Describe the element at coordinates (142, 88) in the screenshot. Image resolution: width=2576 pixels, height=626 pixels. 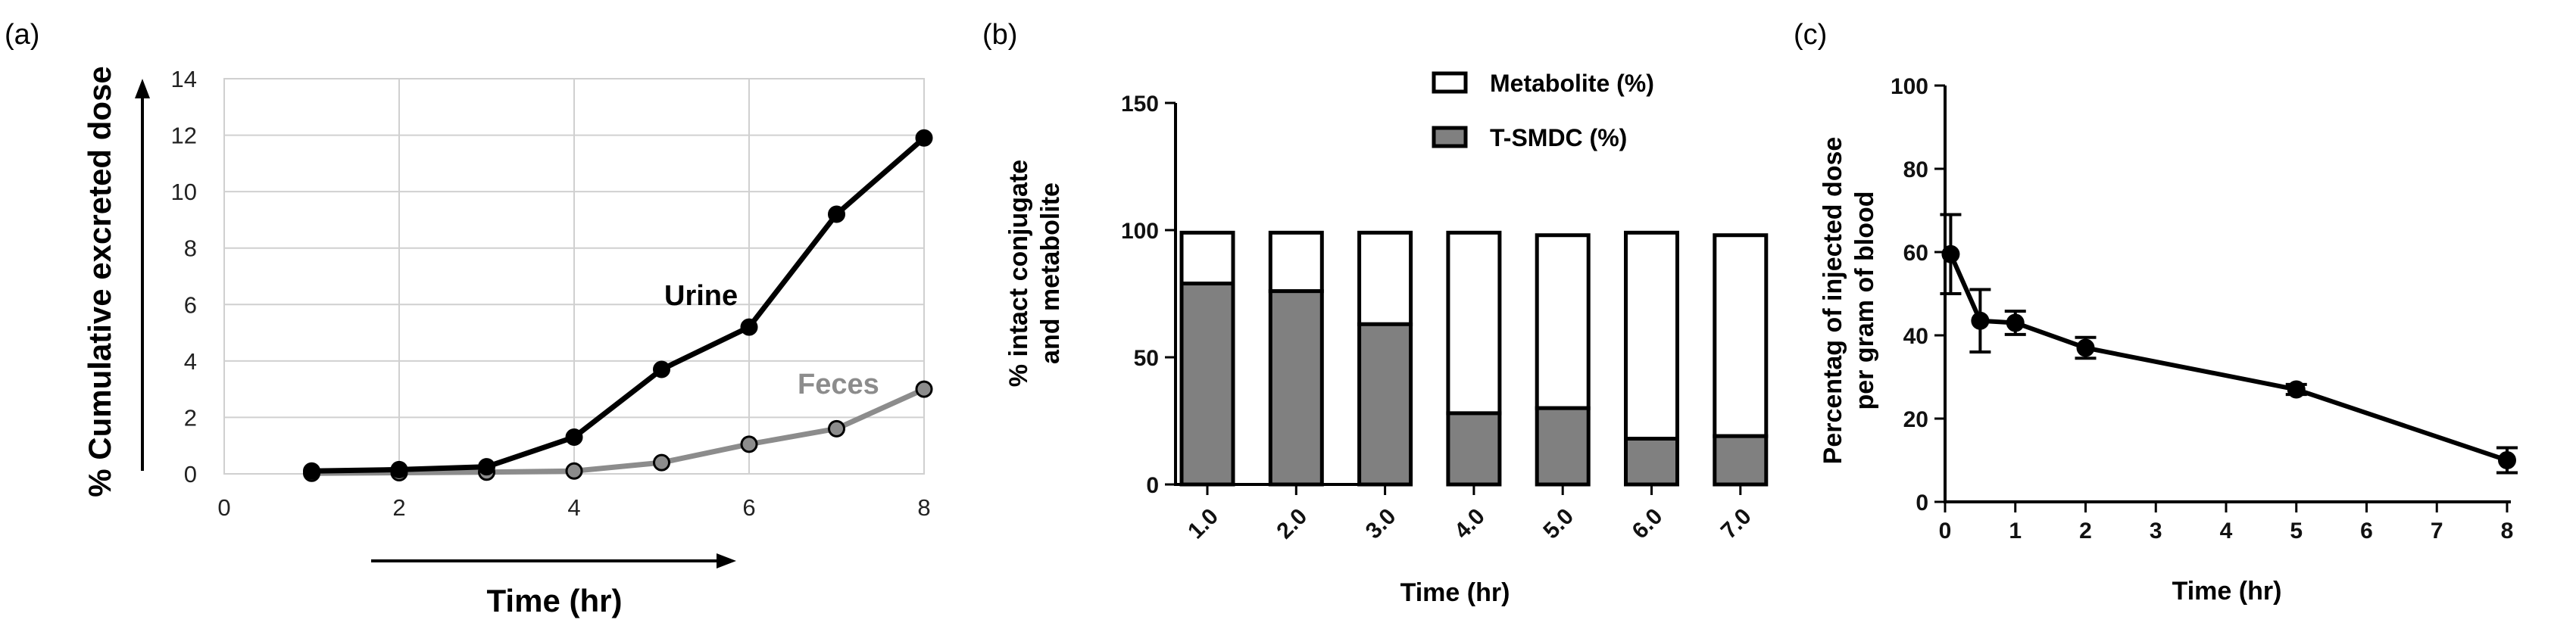
I see `panel-a-y-arrow-head` at that location.